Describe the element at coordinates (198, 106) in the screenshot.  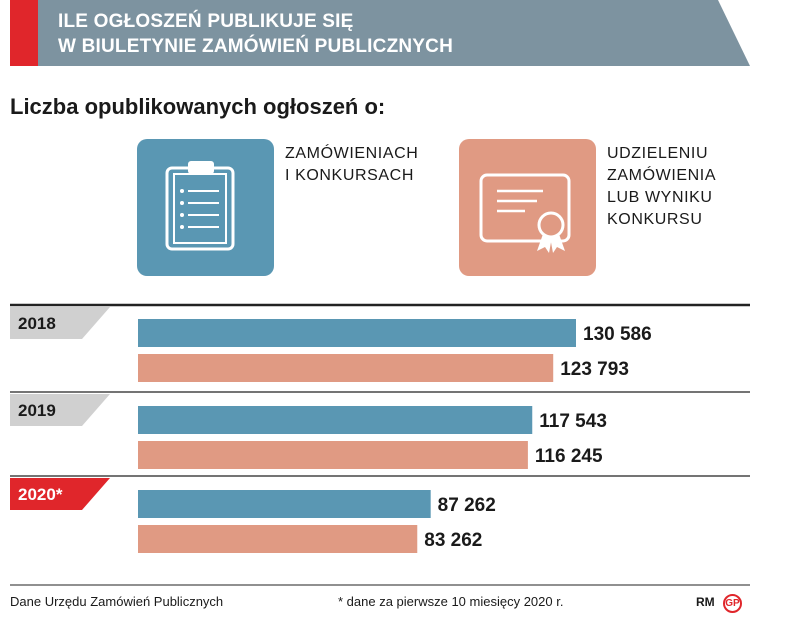
I see `chart-subtitle: Liczba opublikowanych ogłoszeń o:` at that location.